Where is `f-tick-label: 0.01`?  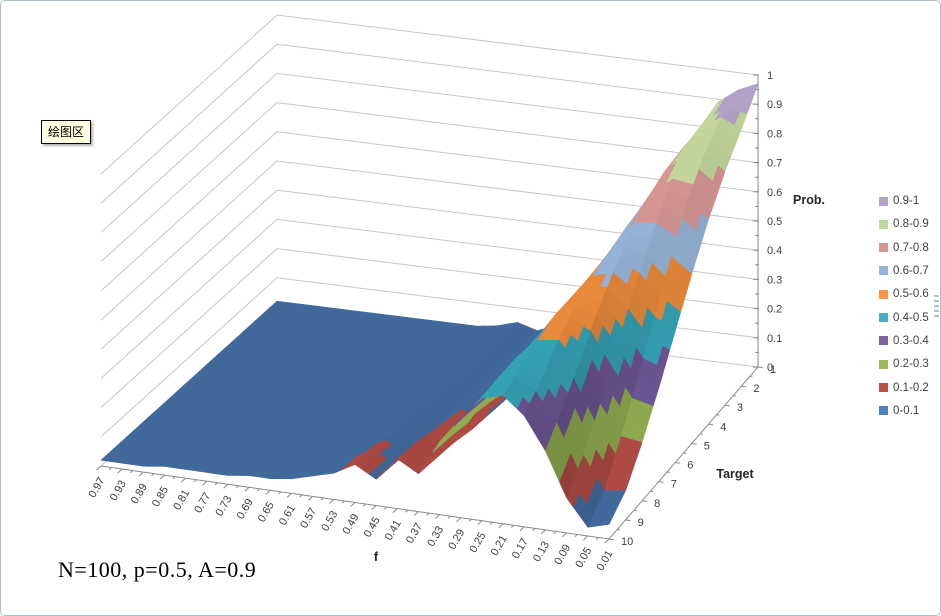
f-tick-label: 0.01 is located at coordinates (604, 561).